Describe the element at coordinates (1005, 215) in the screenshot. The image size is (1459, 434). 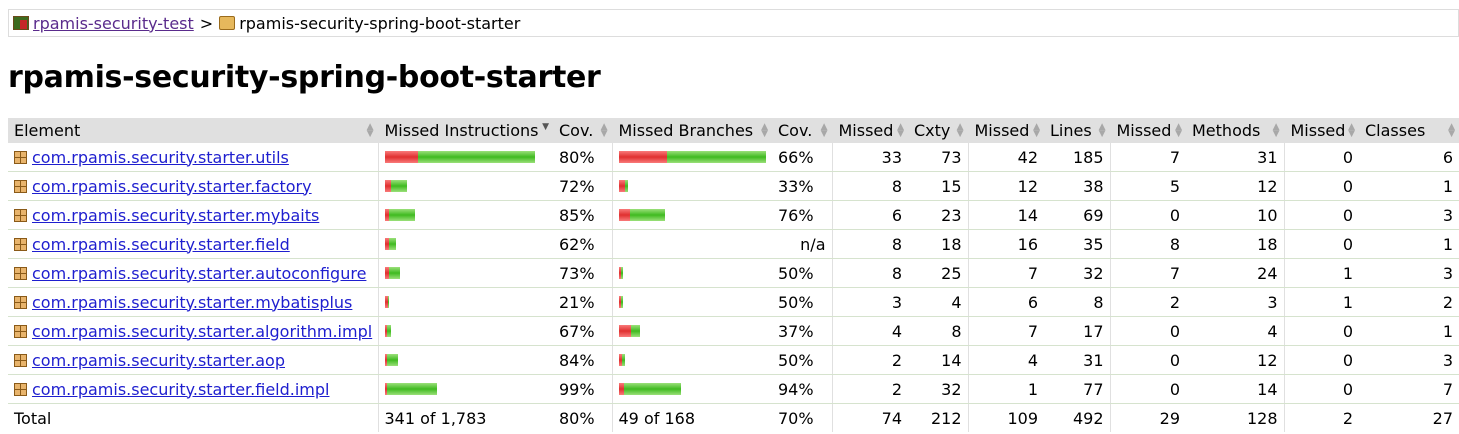
I see `missed-lines: 14` at that location.